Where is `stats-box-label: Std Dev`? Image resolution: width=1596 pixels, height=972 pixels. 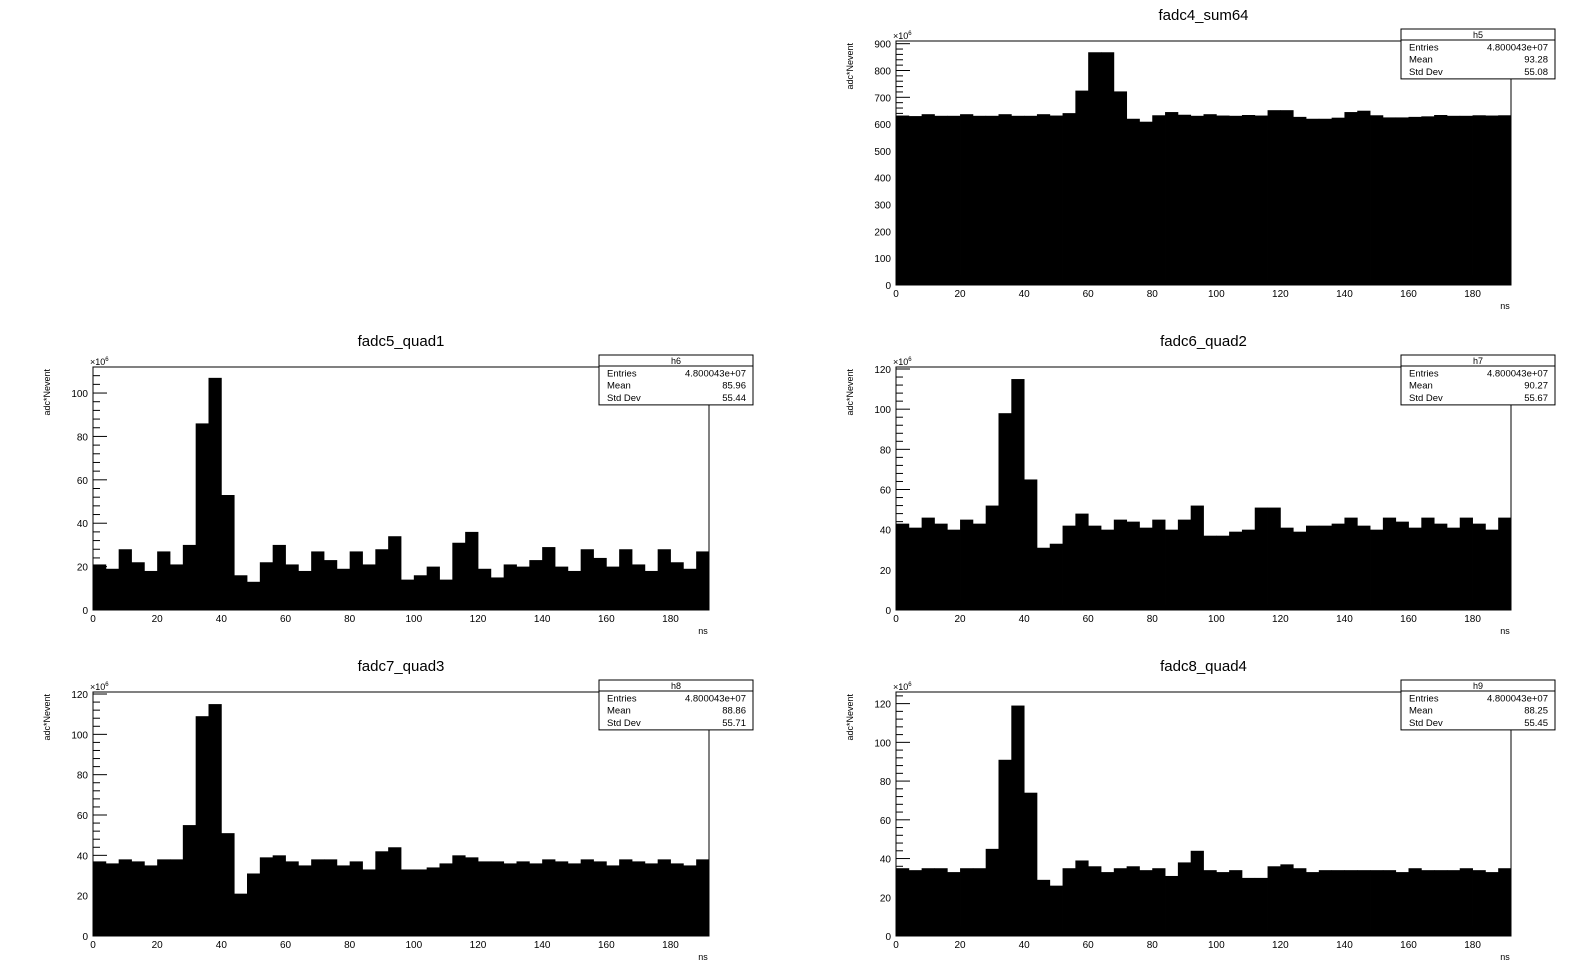
stats-box-label: Std Dev is located at coordinates (624, 398).